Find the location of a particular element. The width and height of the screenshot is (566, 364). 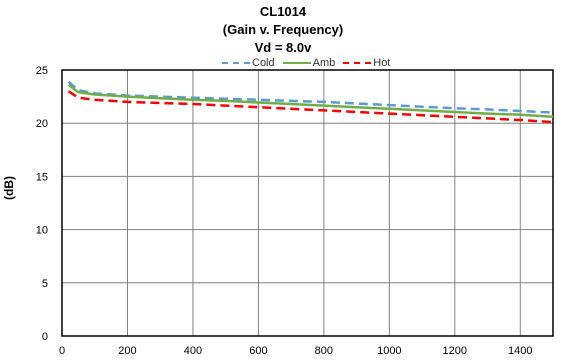

x-tick-label: 800 is located at coordinates (324, 351).